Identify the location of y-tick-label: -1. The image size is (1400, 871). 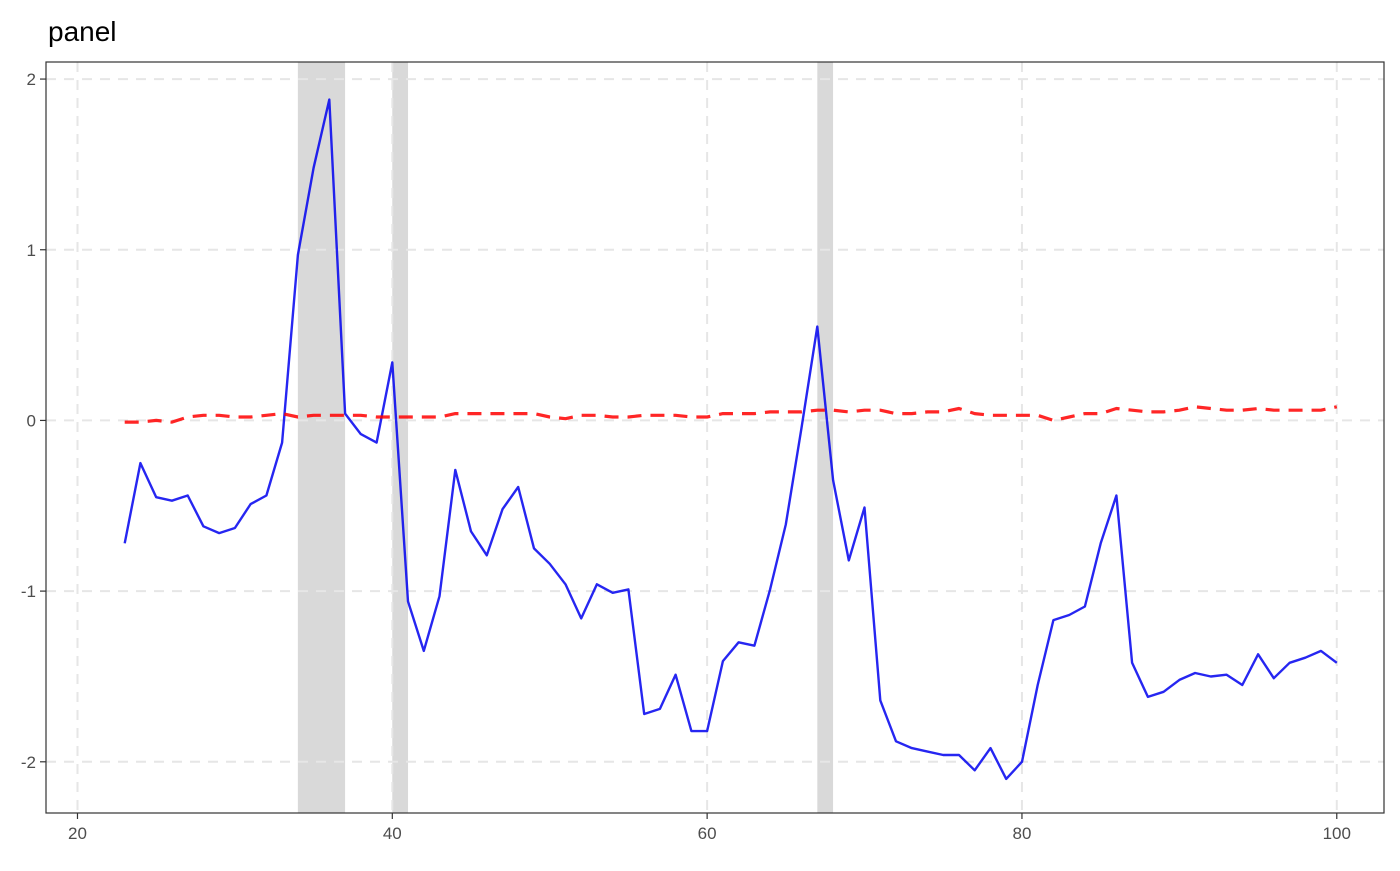
(28, 591).